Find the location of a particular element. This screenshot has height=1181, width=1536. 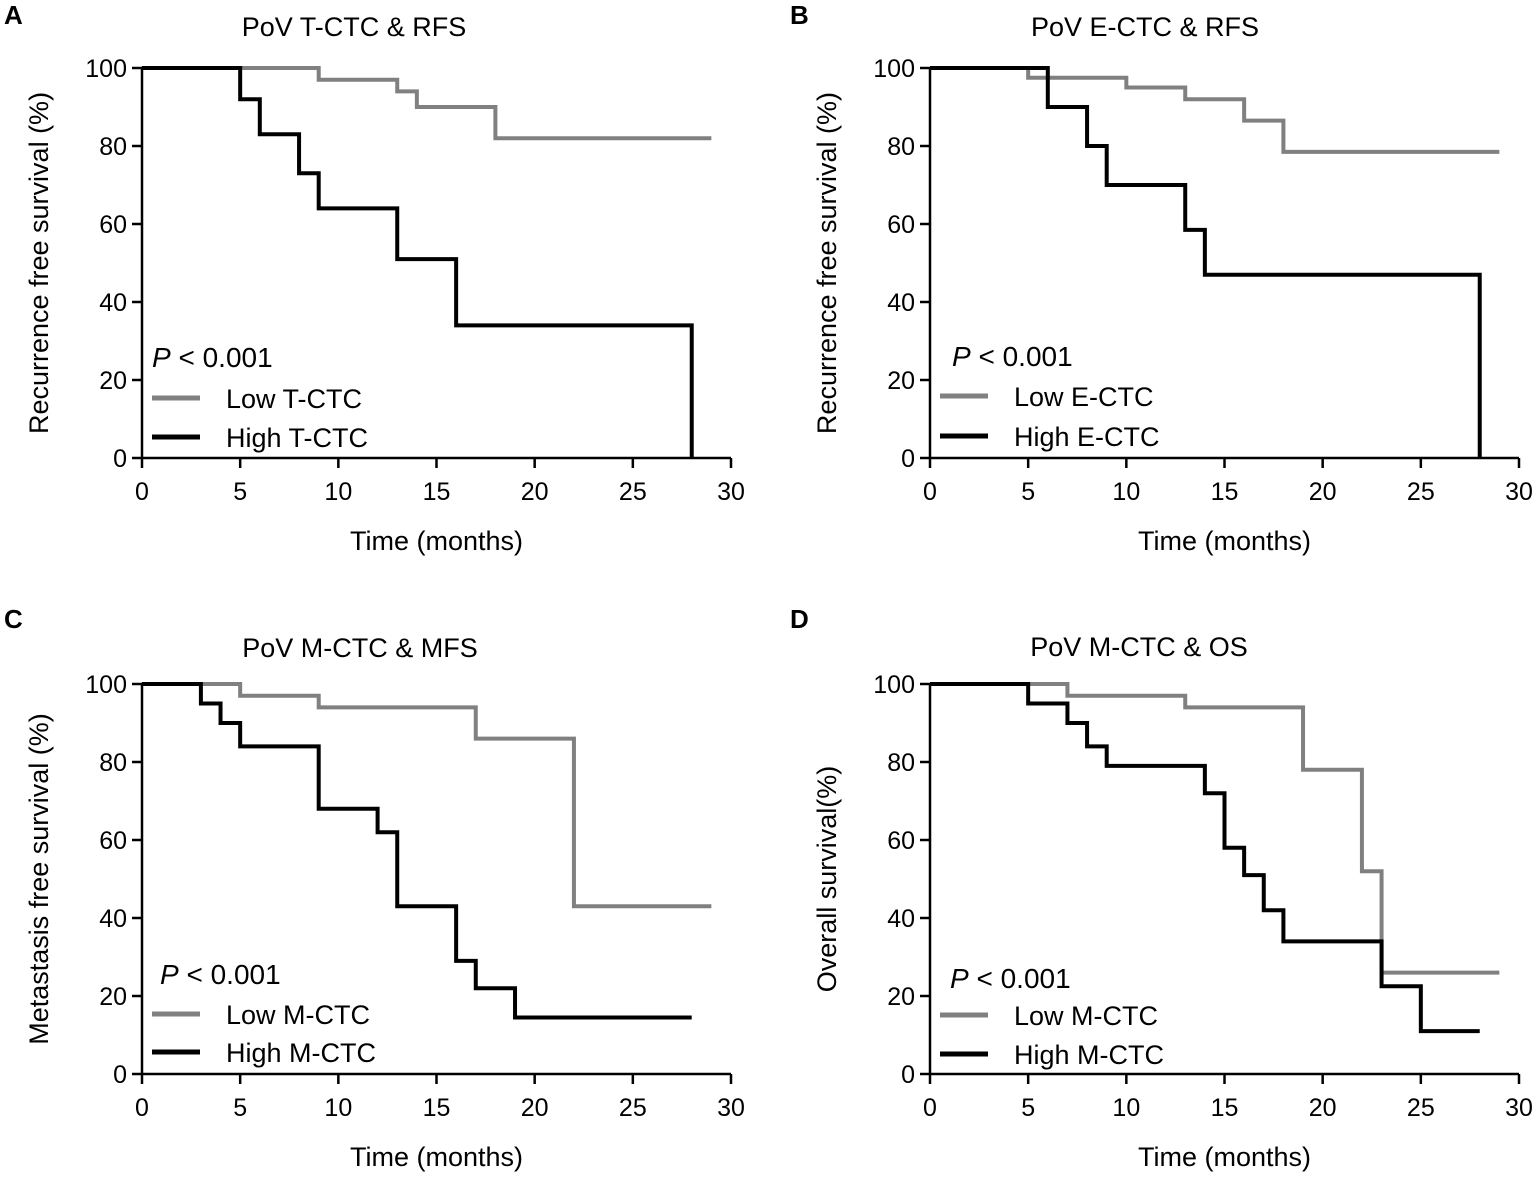

panel-label: D is located at coordinates (799, 619).